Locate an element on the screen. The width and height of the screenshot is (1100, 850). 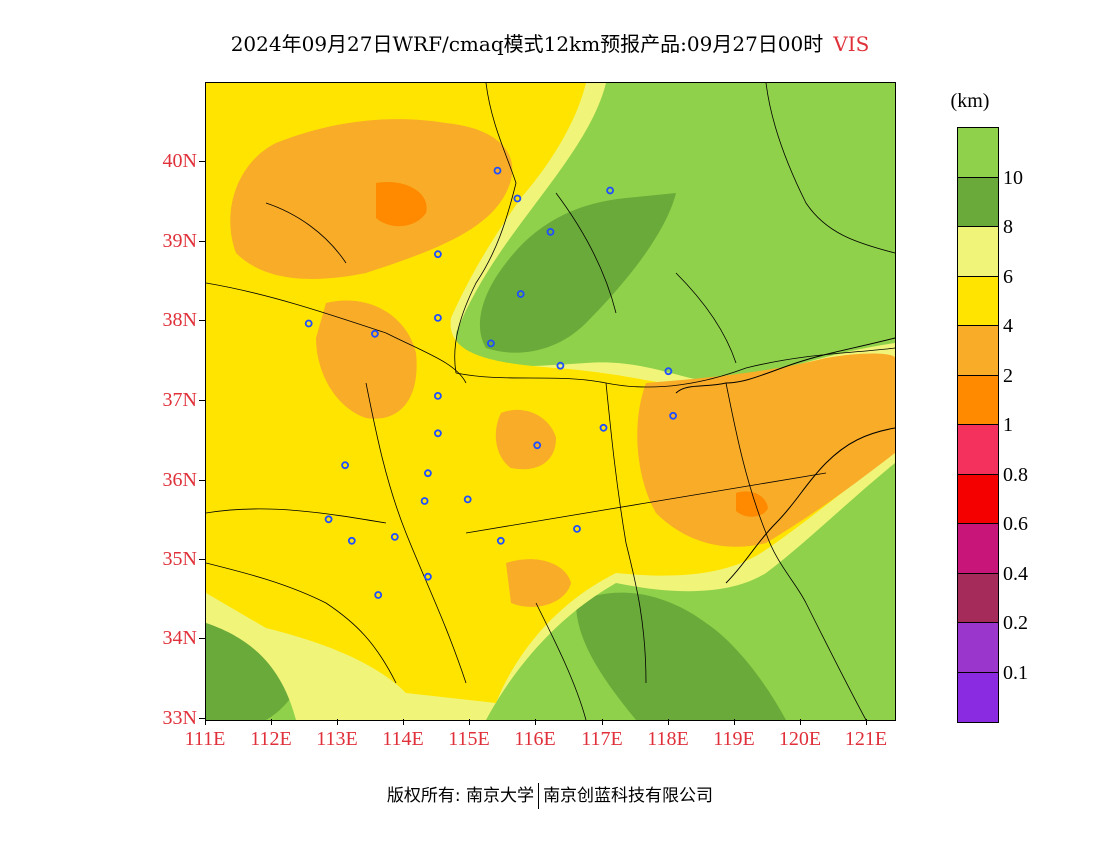
copyright-separator is located at coordinates (539, 796).